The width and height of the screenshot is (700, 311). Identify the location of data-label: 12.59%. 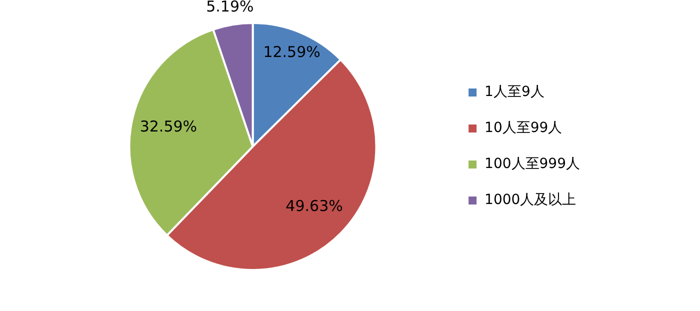
(291, 51).